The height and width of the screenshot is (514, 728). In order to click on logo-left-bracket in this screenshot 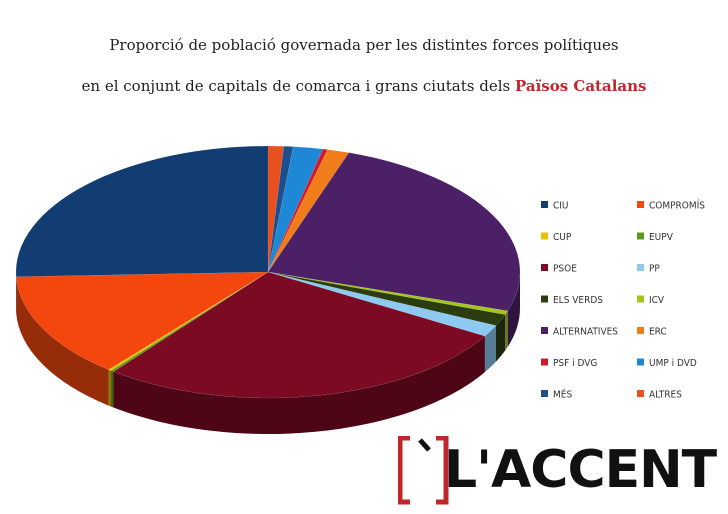, I will do `click(404, 470)`.